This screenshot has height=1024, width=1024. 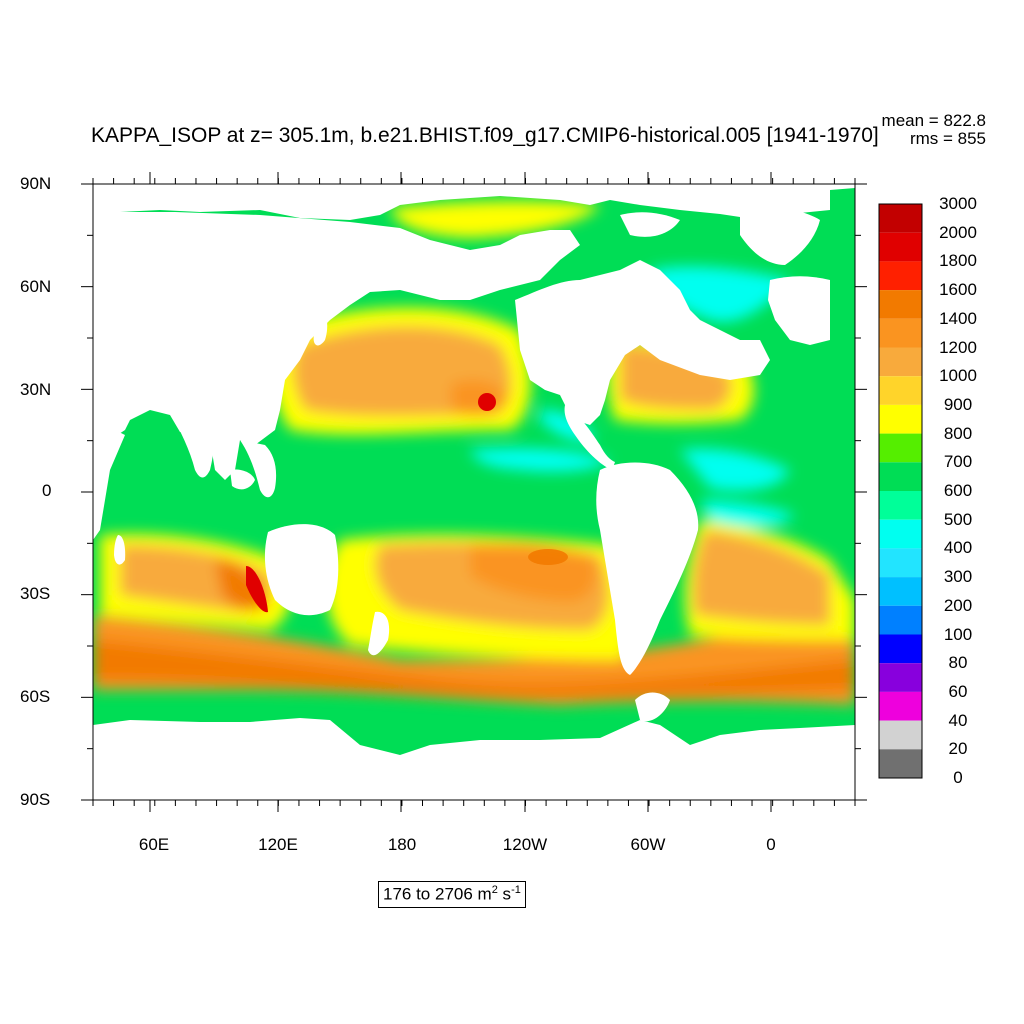 I want to click on rms-value: rms = 855, so click(x=947, y=138).